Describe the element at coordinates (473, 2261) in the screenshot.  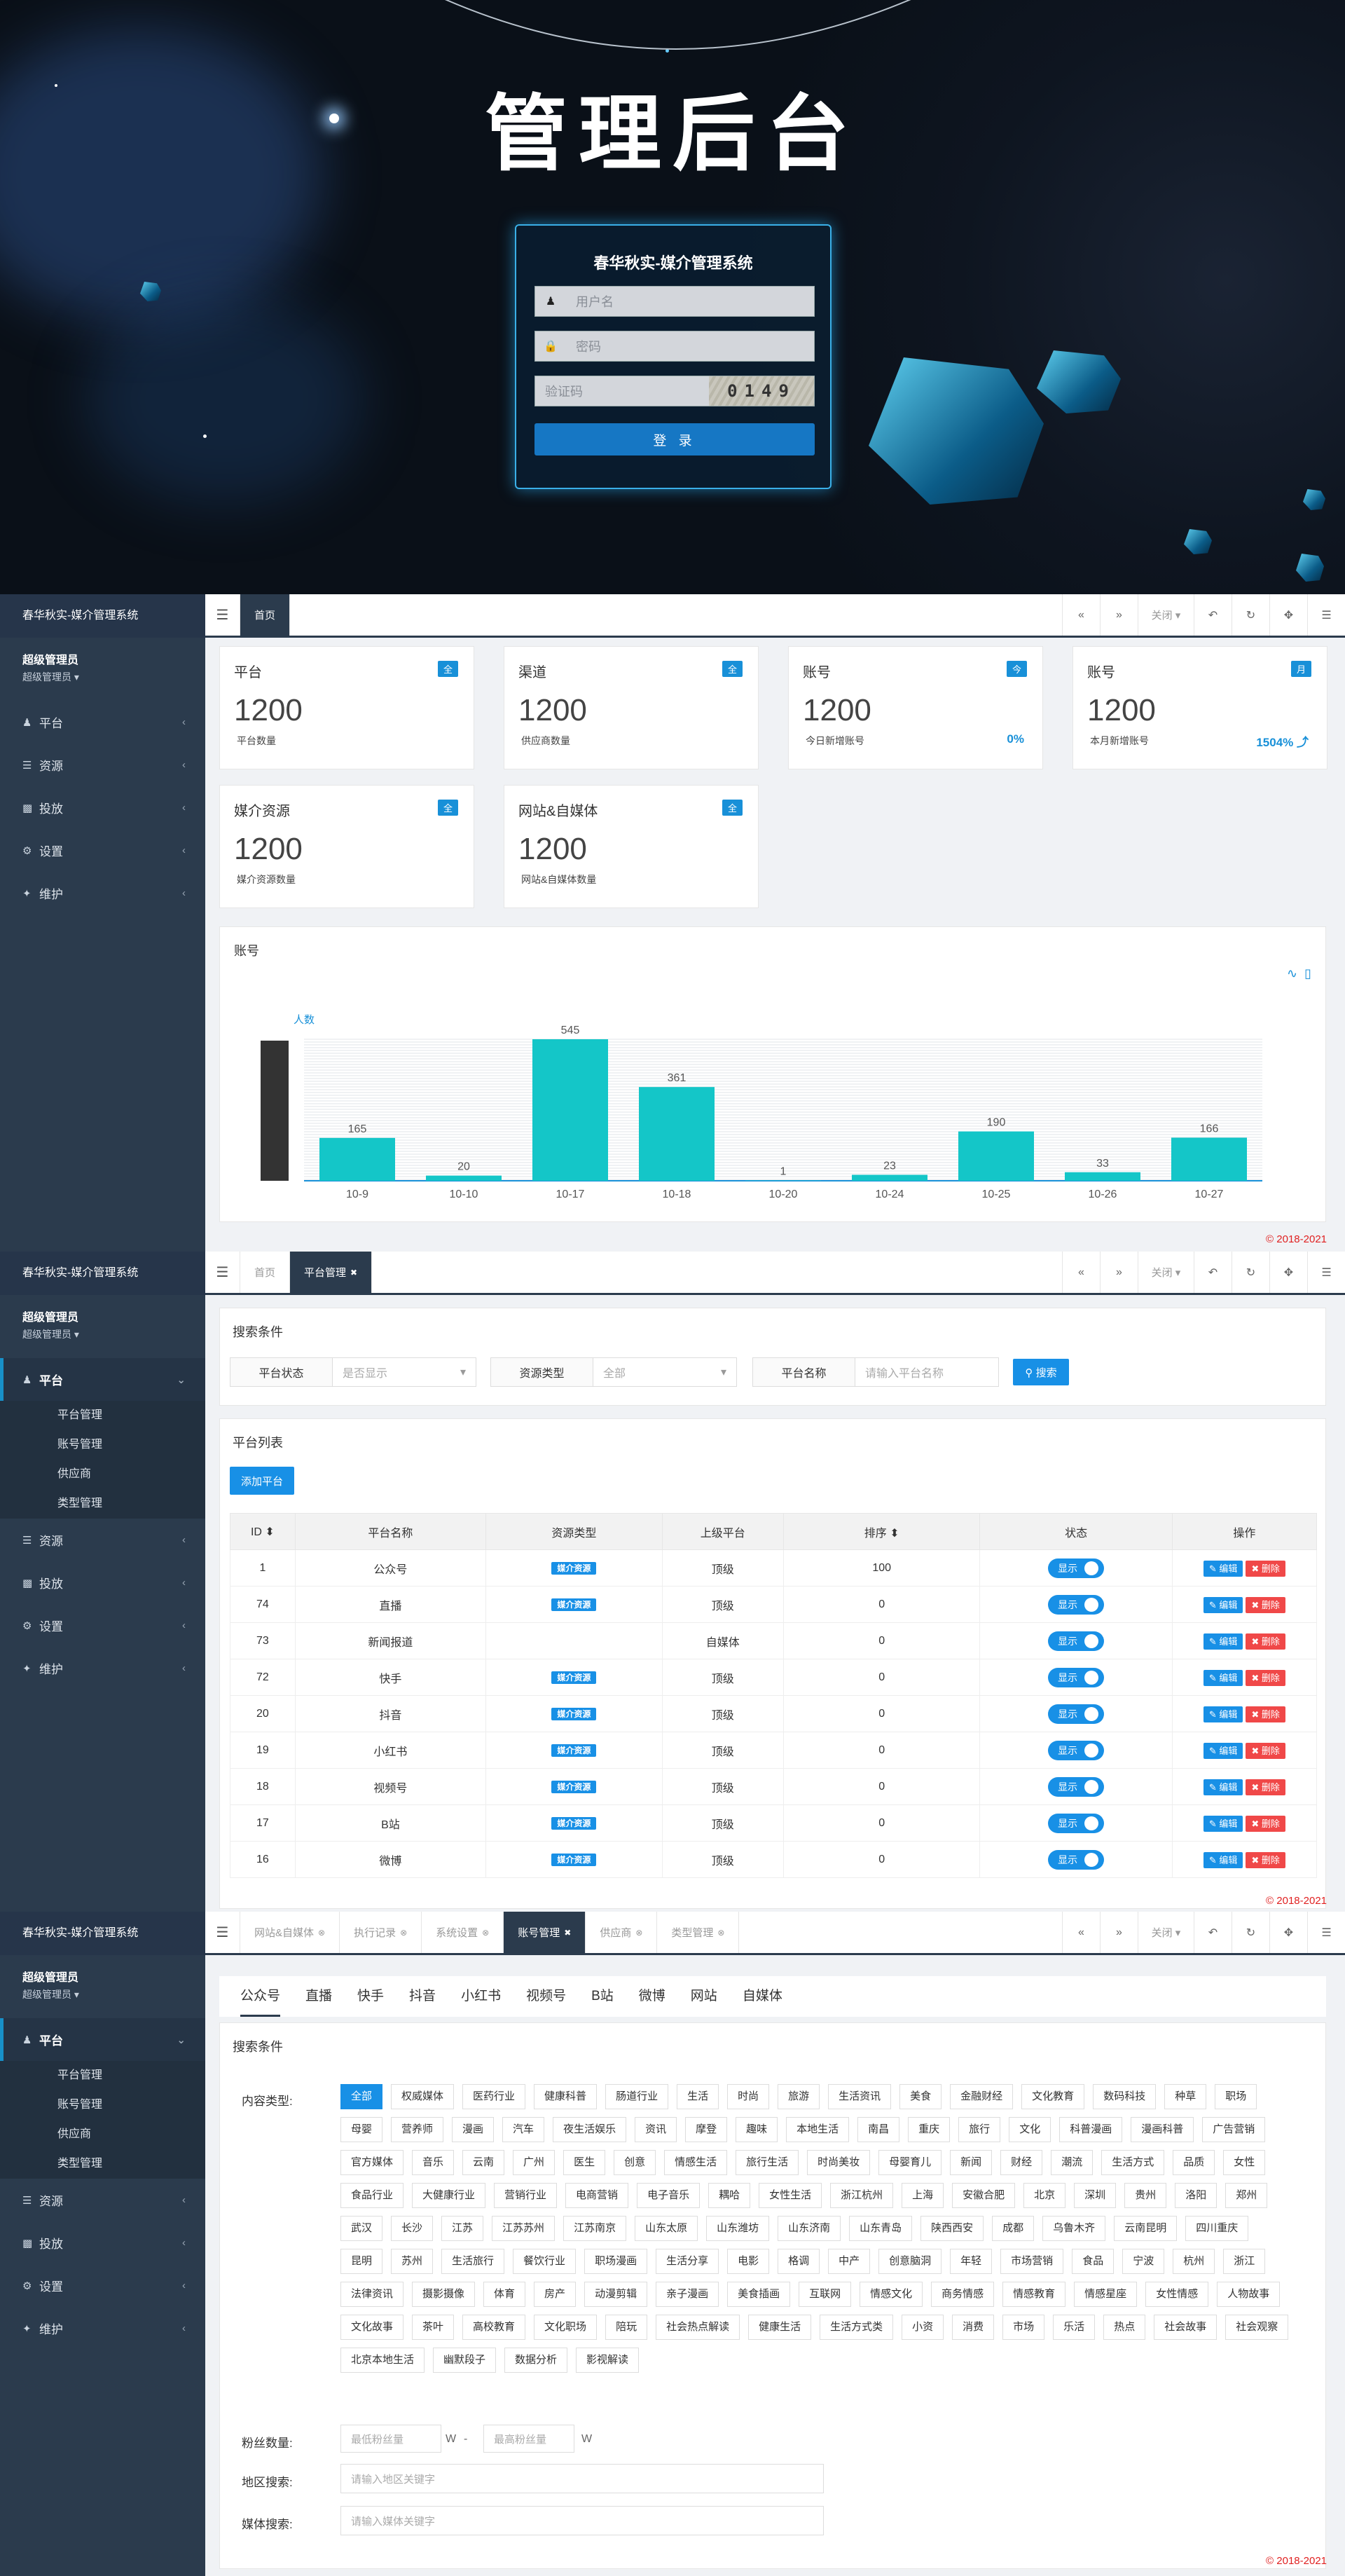
I see `content-type-chip: 生活旅行` at that location.